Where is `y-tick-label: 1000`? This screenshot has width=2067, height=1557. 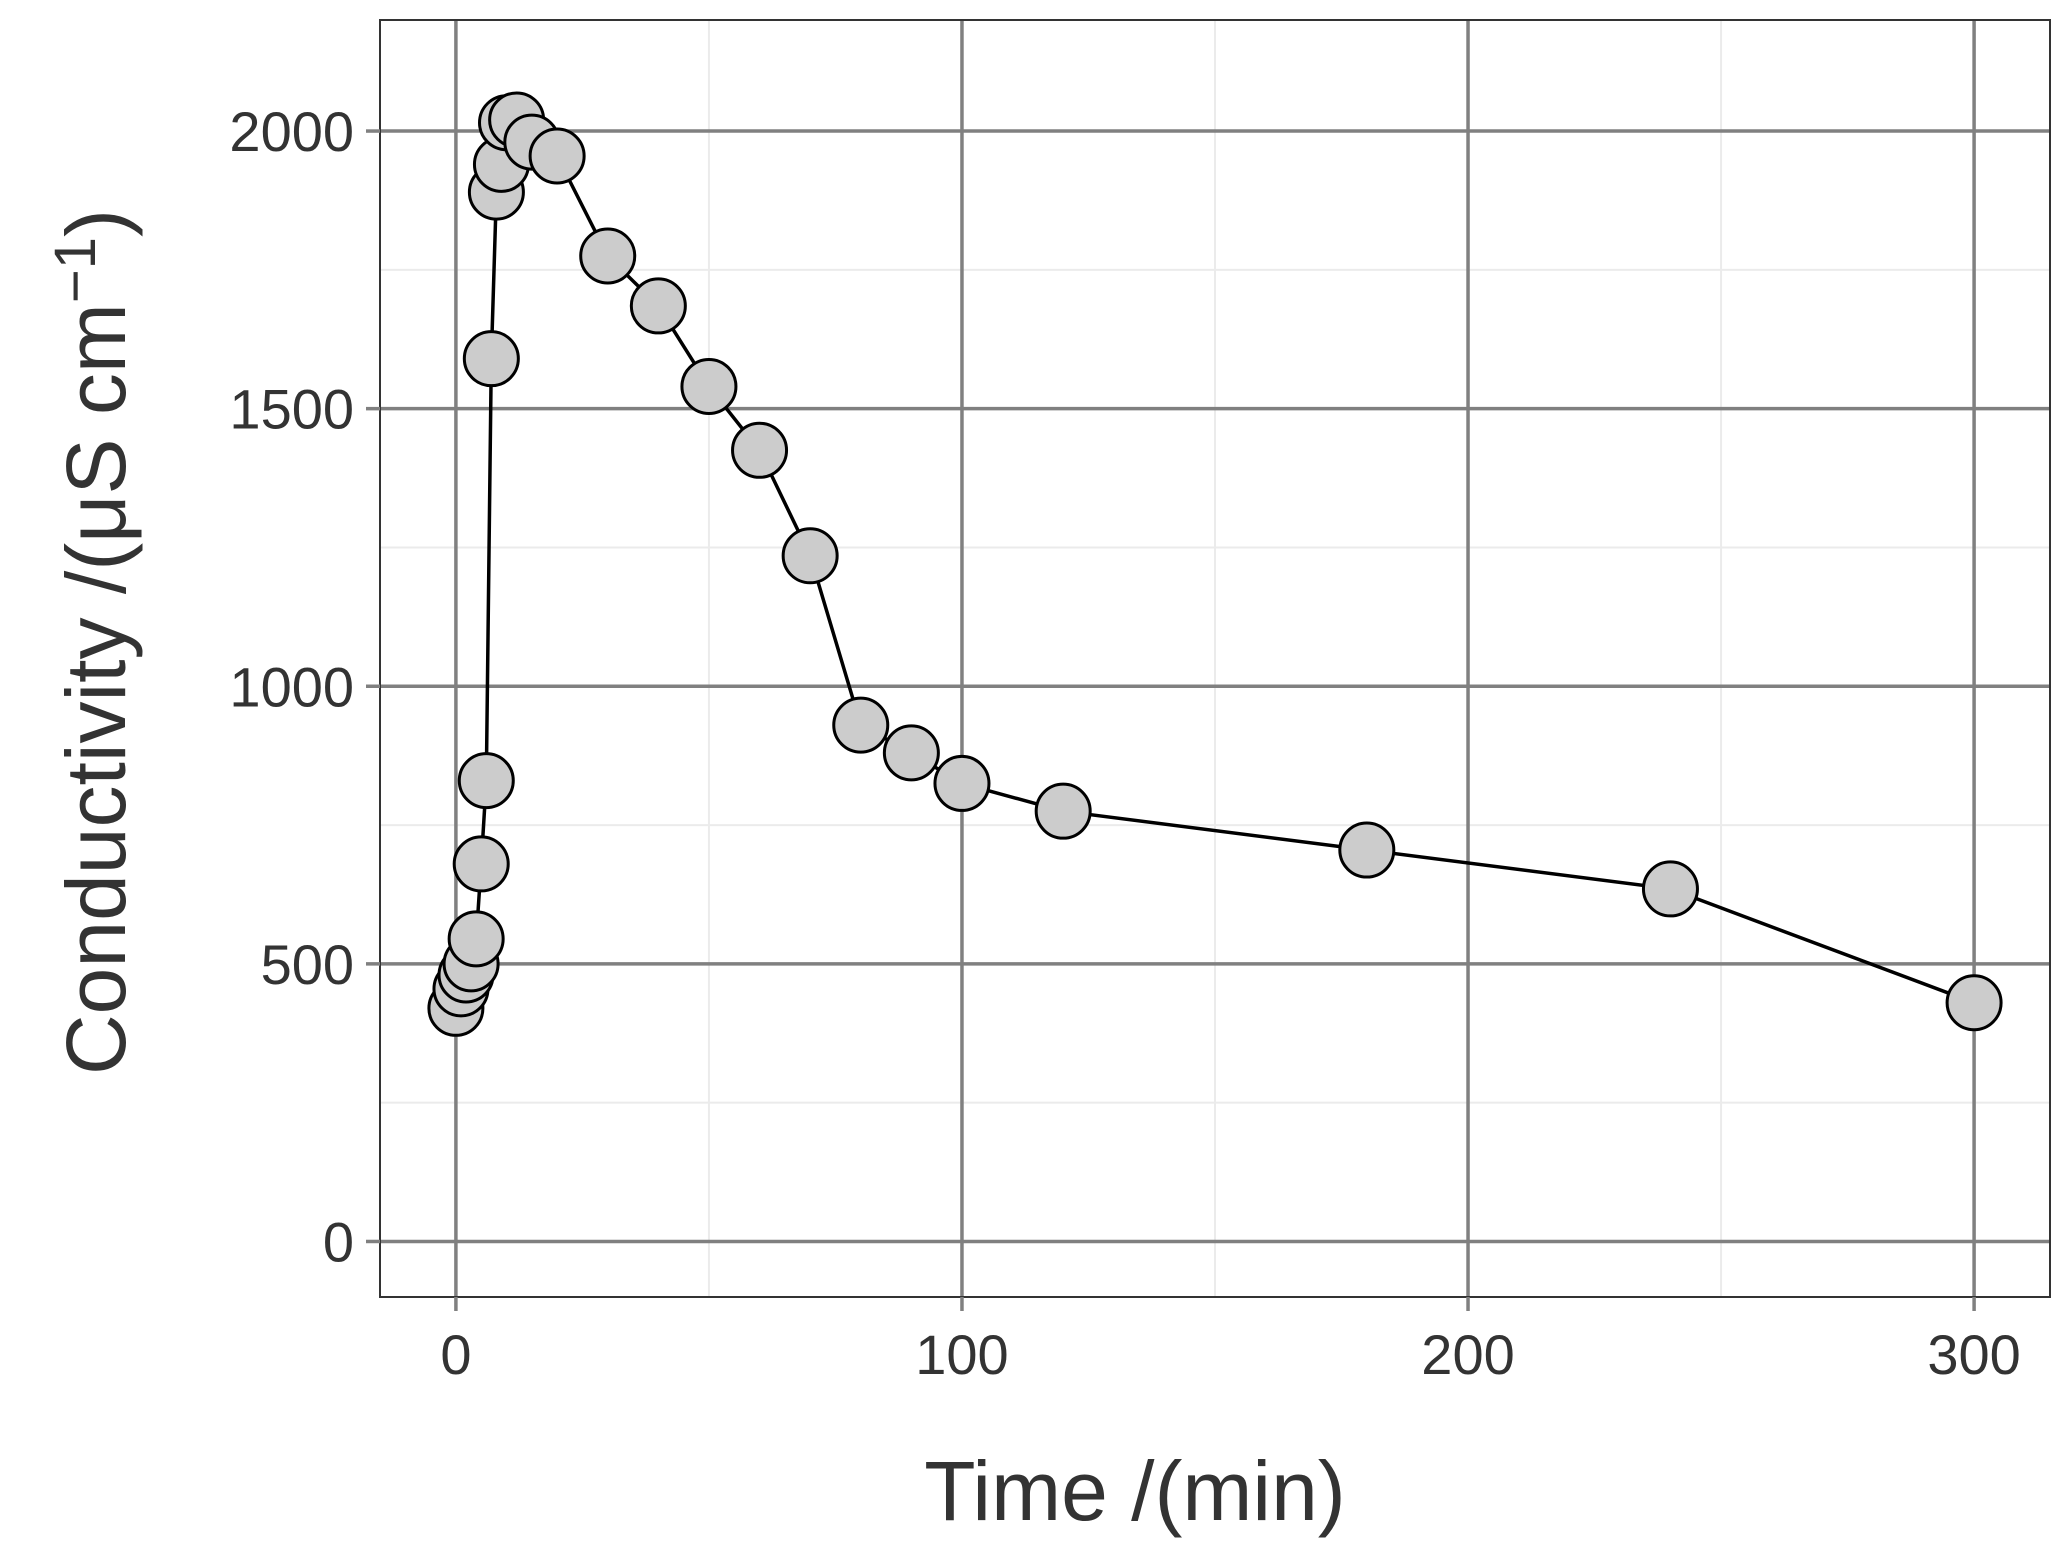 y-tick-label: 1000 is located at coordinates (291, 686).